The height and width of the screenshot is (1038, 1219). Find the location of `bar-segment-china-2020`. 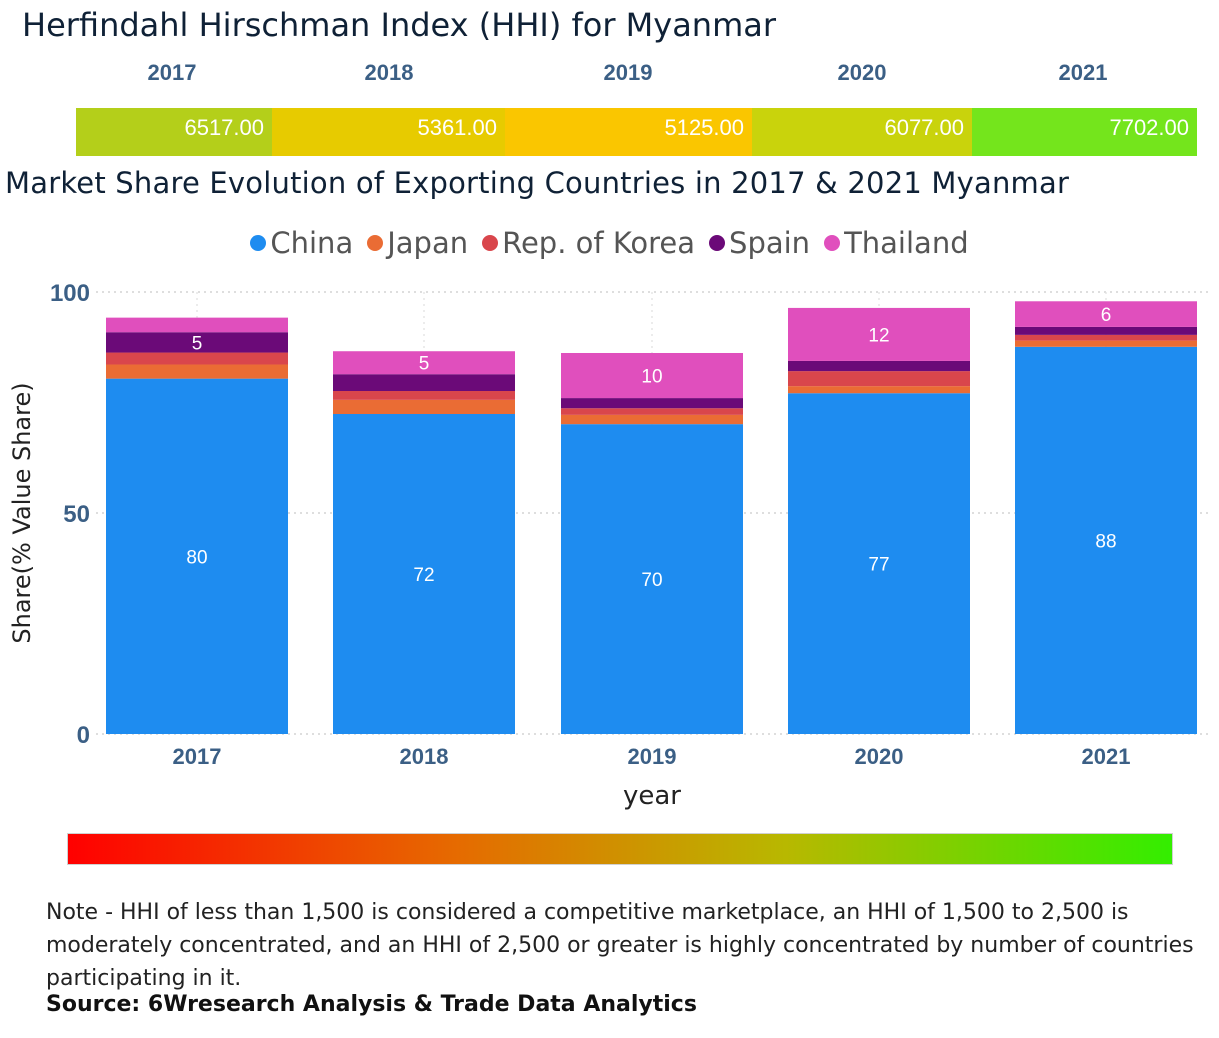

bar-segment-china-2020 is located at coordinates (879, 563).